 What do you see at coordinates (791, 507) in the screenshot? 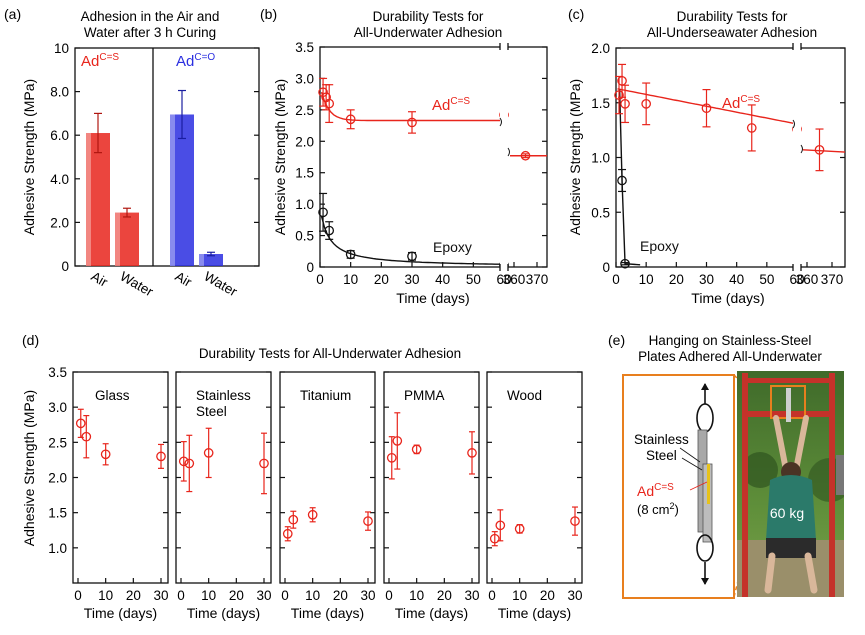
I see `person-shirt` at bounding box center [791, 507].